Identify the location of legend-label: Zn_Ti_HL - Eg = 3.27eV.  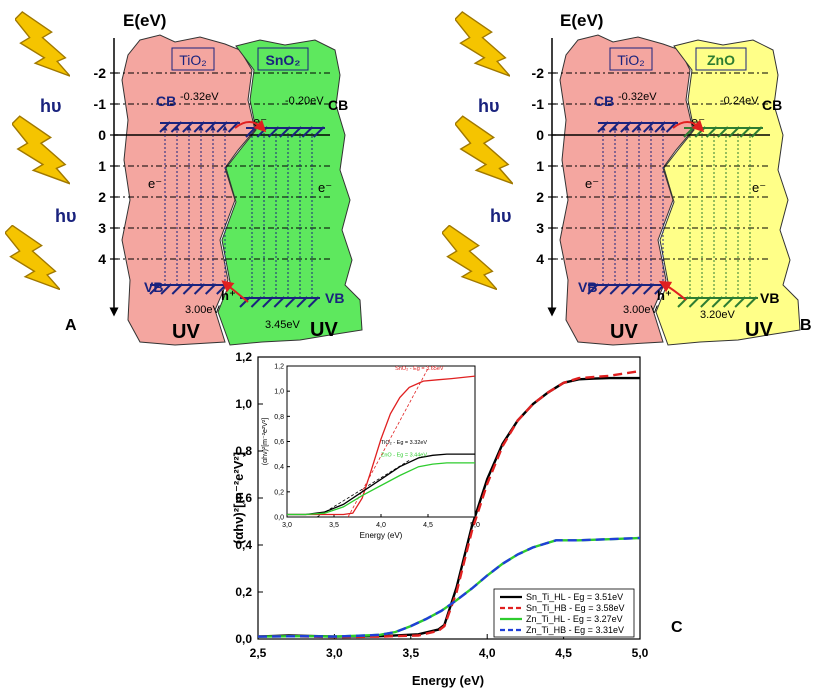
(574, 619).